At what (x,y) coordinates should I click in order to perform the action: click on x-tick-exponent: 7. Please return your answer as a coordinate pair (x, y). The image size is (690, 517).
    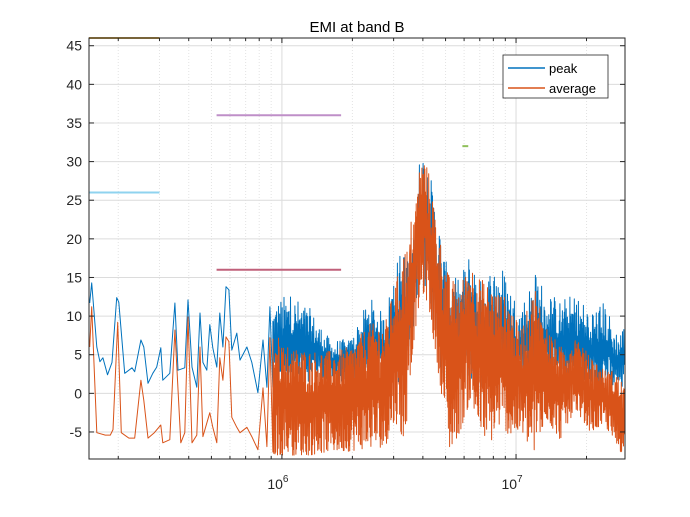
    Looking at the image, I should click on (520, 479).